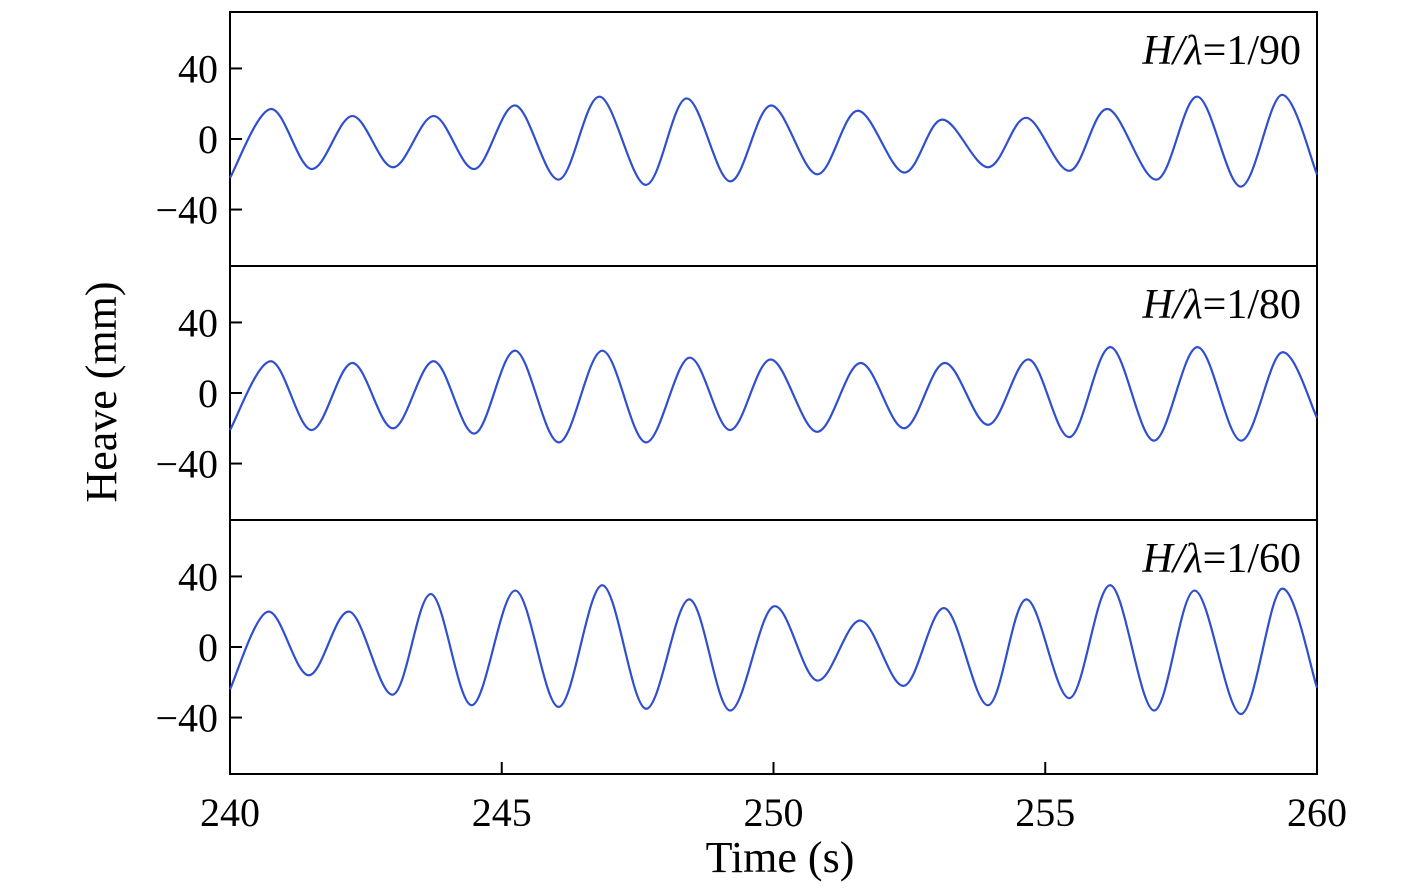 This screenshot has height=894, width=1418. I want to click on x-axis-title: Time (s), so click(780, 857).